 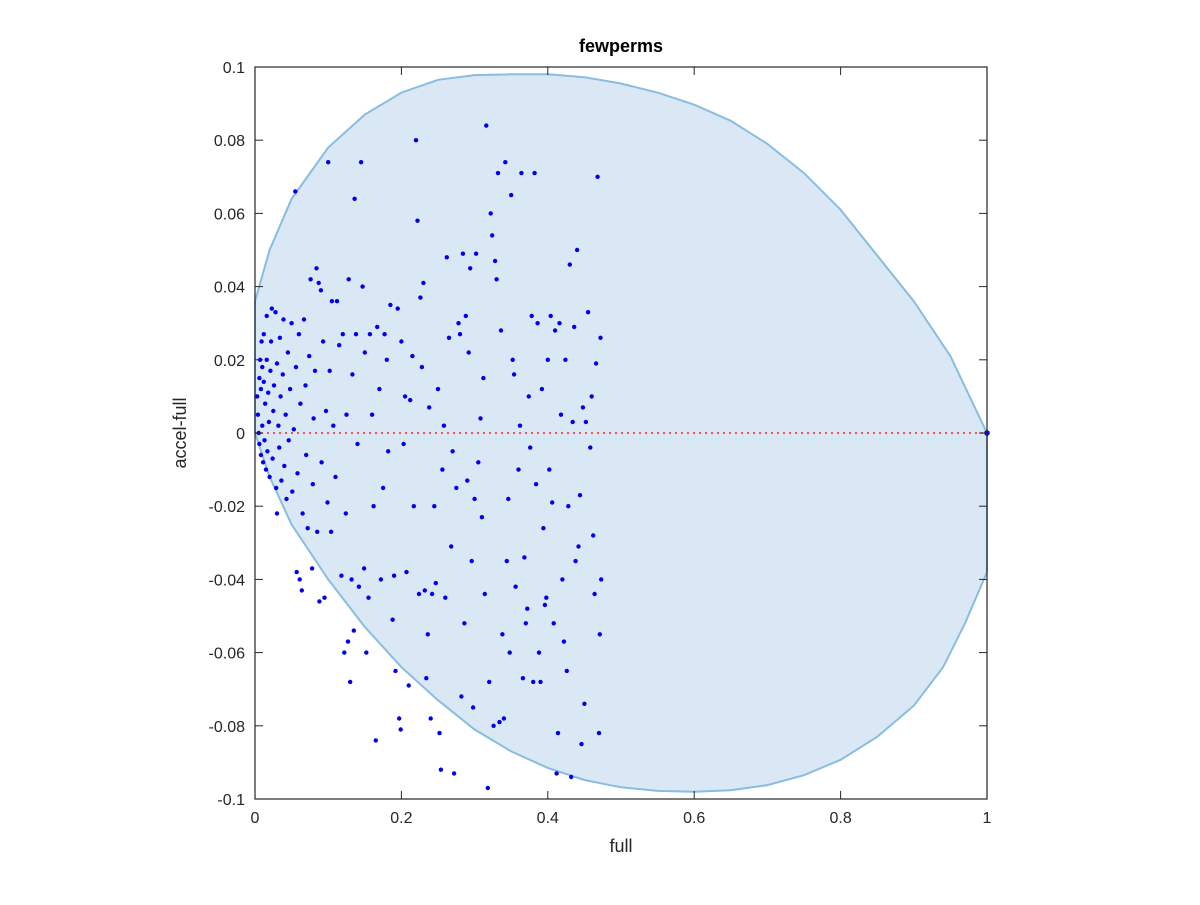 What do you see at coordinates (180, 432) in the screenshot?
I see `y-axis-label: accel-full` at bounding box center [180, 432].